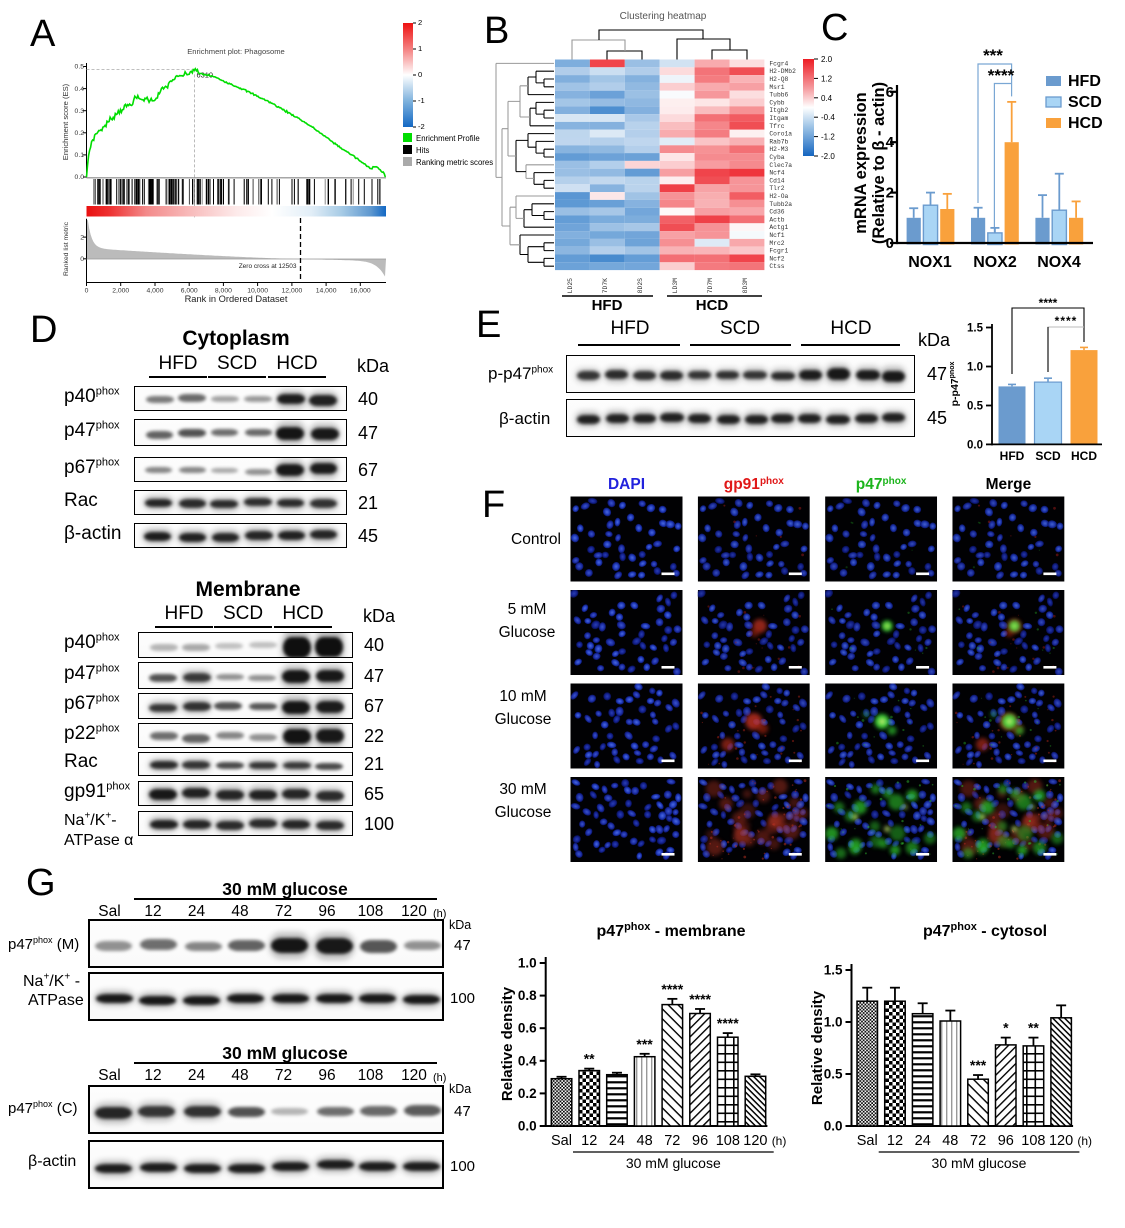 This screenshot has width=1125, height=1228. Describe the element at coordinates (423, 150) in the screenshot. I see `svg-text: Hits` at that location.